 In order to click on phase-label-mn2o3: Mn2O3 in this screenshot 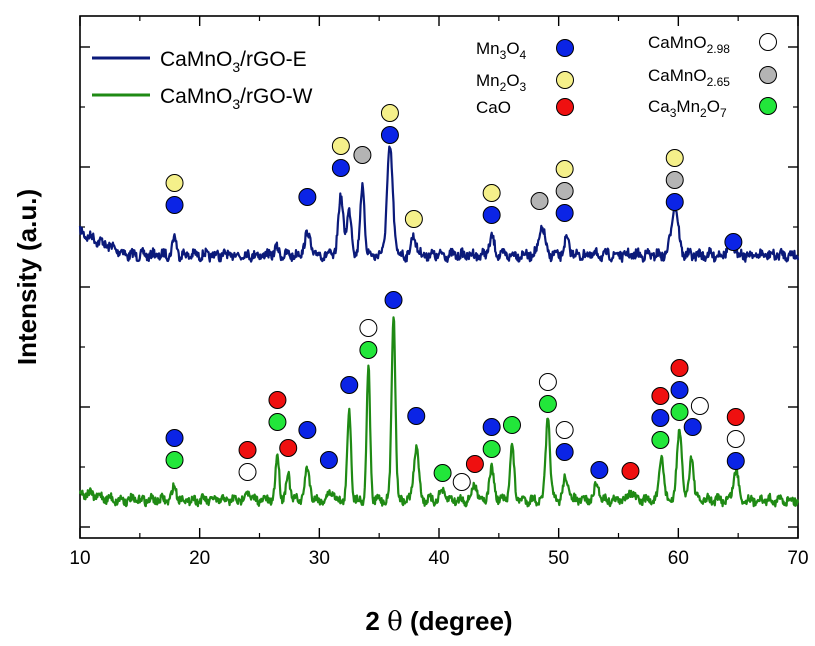, I will do `click(501, 82)`.